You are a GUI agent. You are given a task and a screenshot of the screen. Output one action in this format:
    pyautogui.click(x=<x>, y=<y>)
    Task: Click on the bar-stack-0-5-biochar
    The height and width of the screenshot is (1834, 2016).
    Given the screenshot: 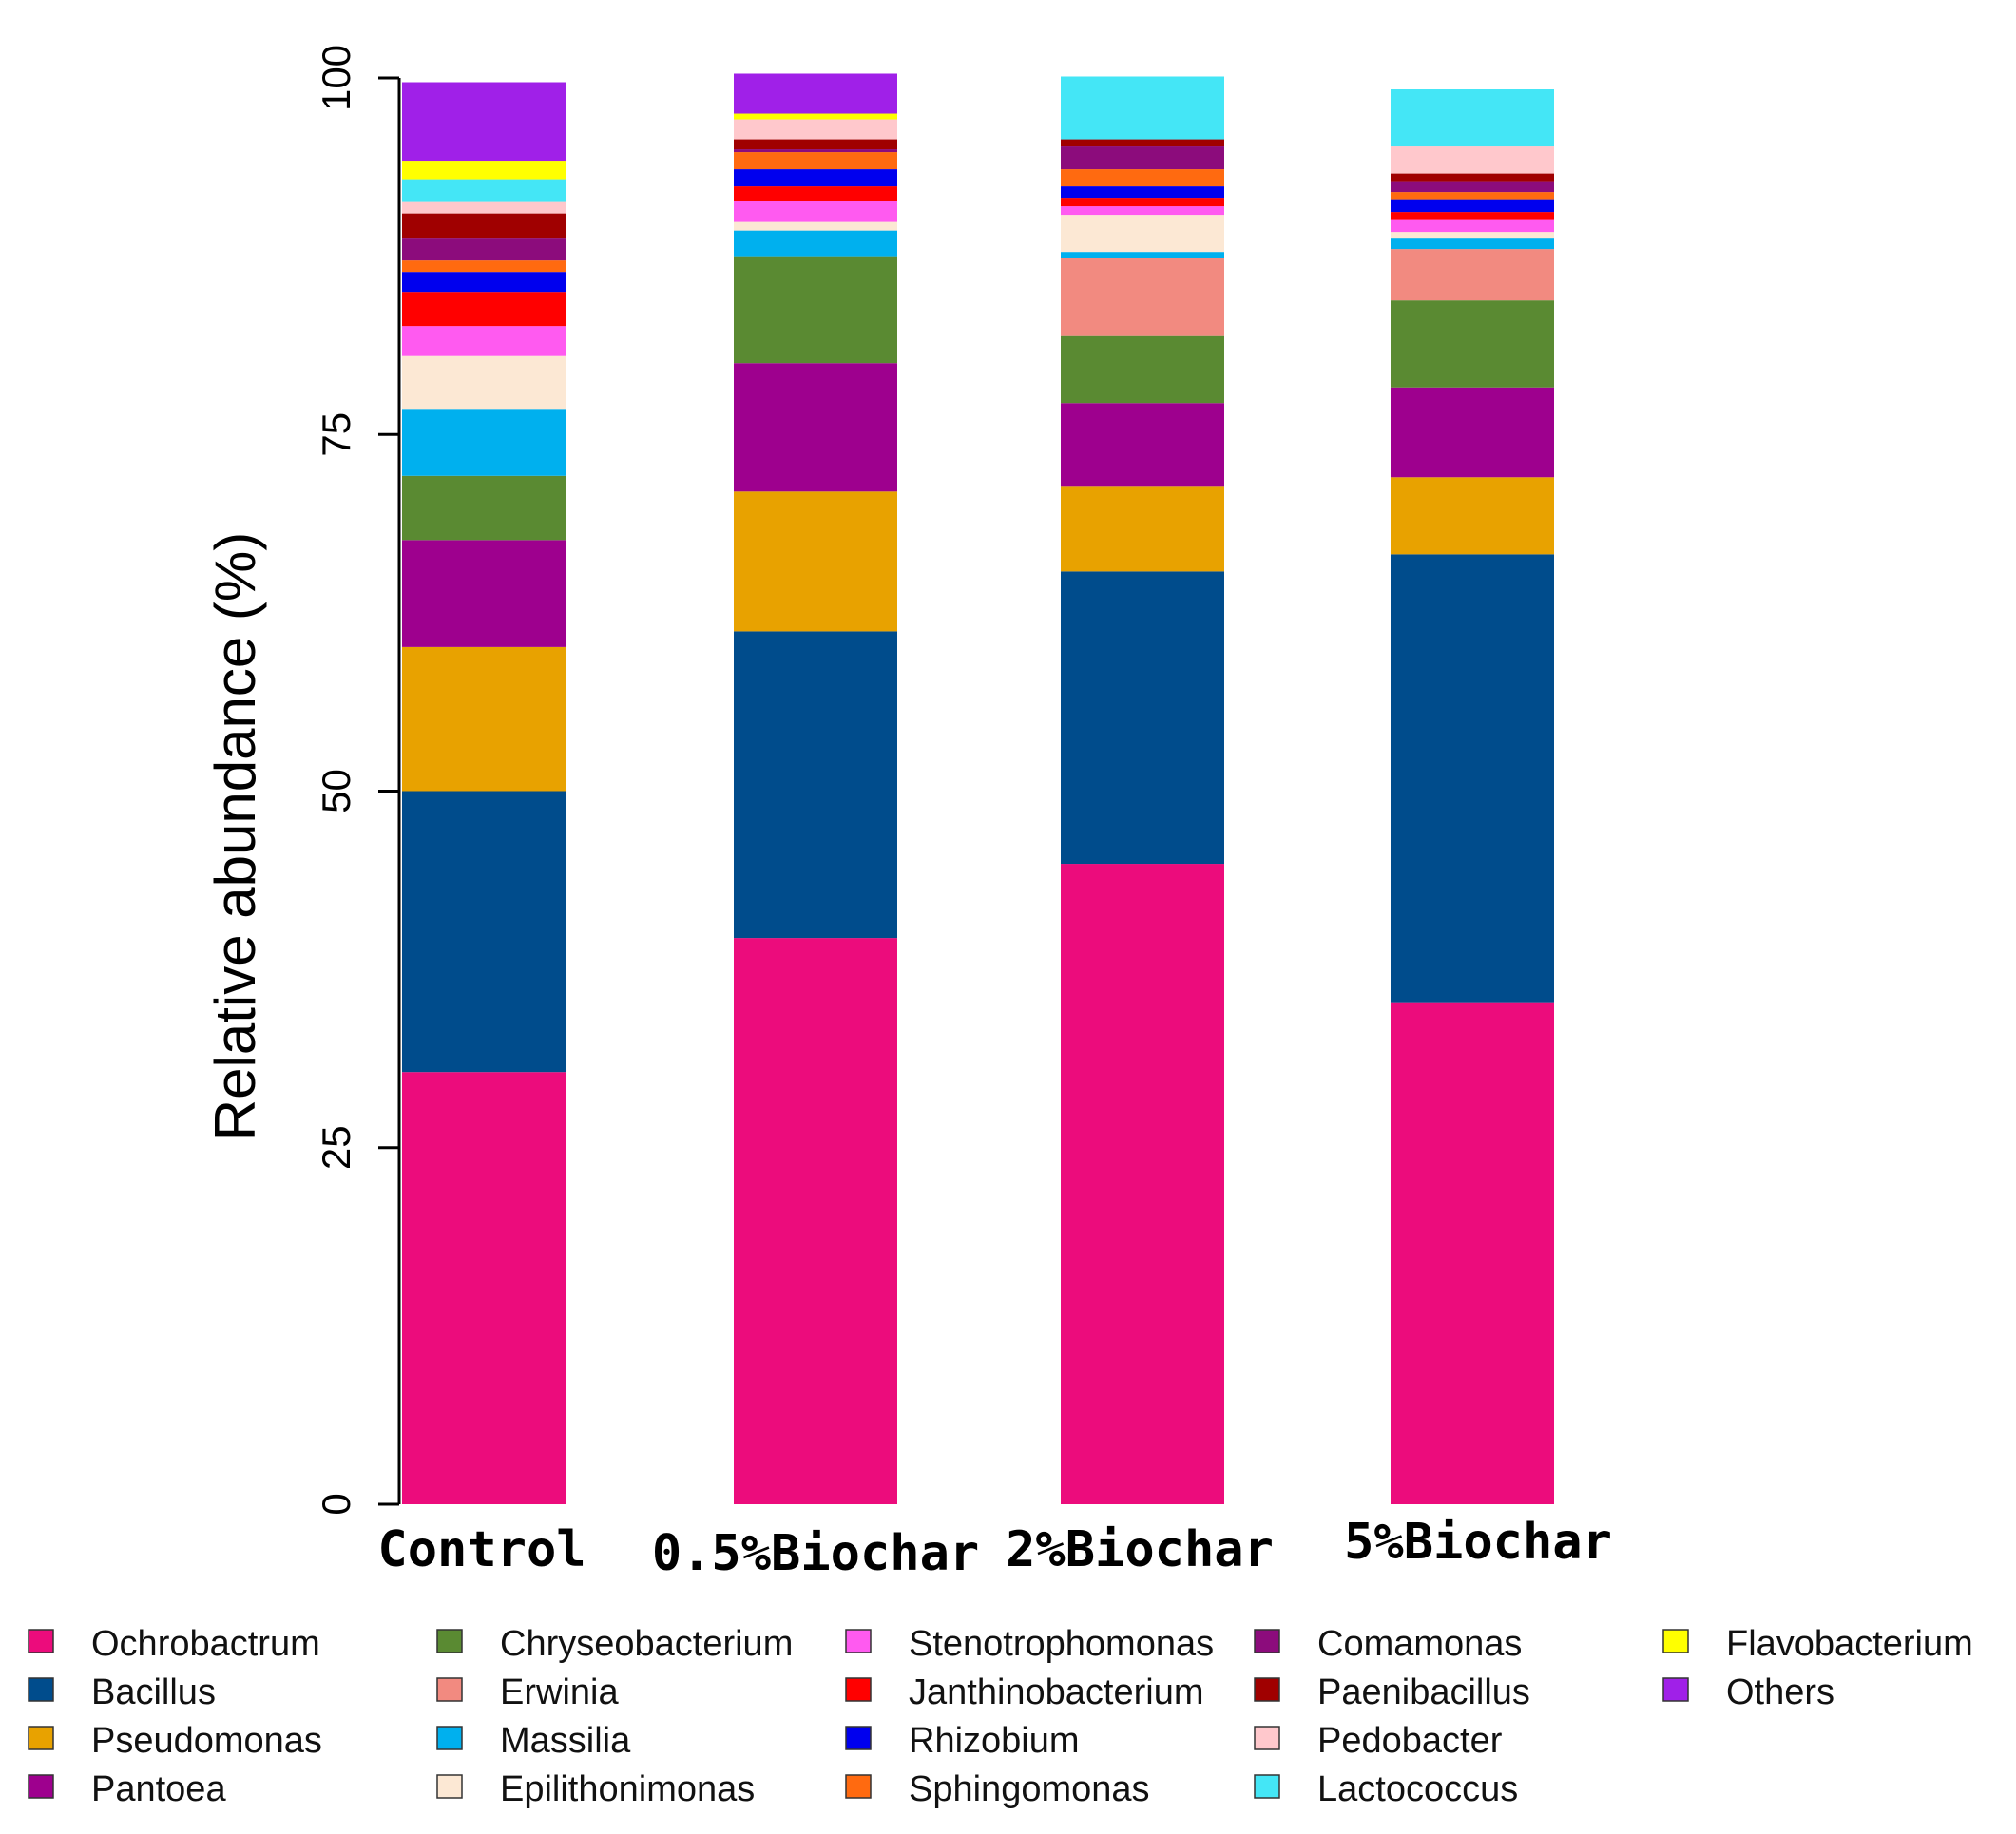 What is the action you would take?
    pyautogui.click(x=815, y=788)
    